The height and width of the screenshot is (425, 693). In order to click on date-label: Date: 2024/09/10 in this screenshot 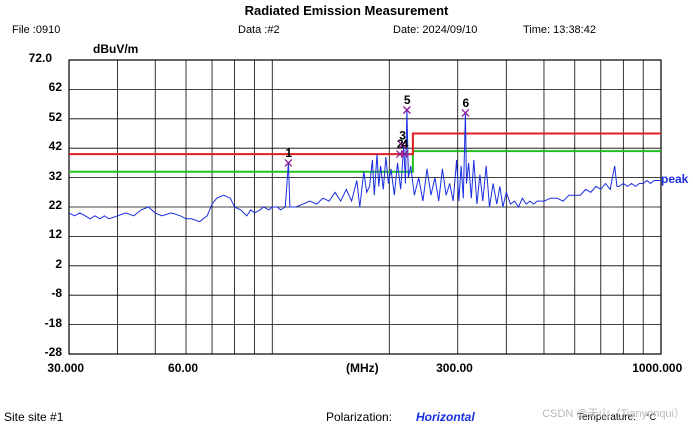, I will do `click(435, 30)`.